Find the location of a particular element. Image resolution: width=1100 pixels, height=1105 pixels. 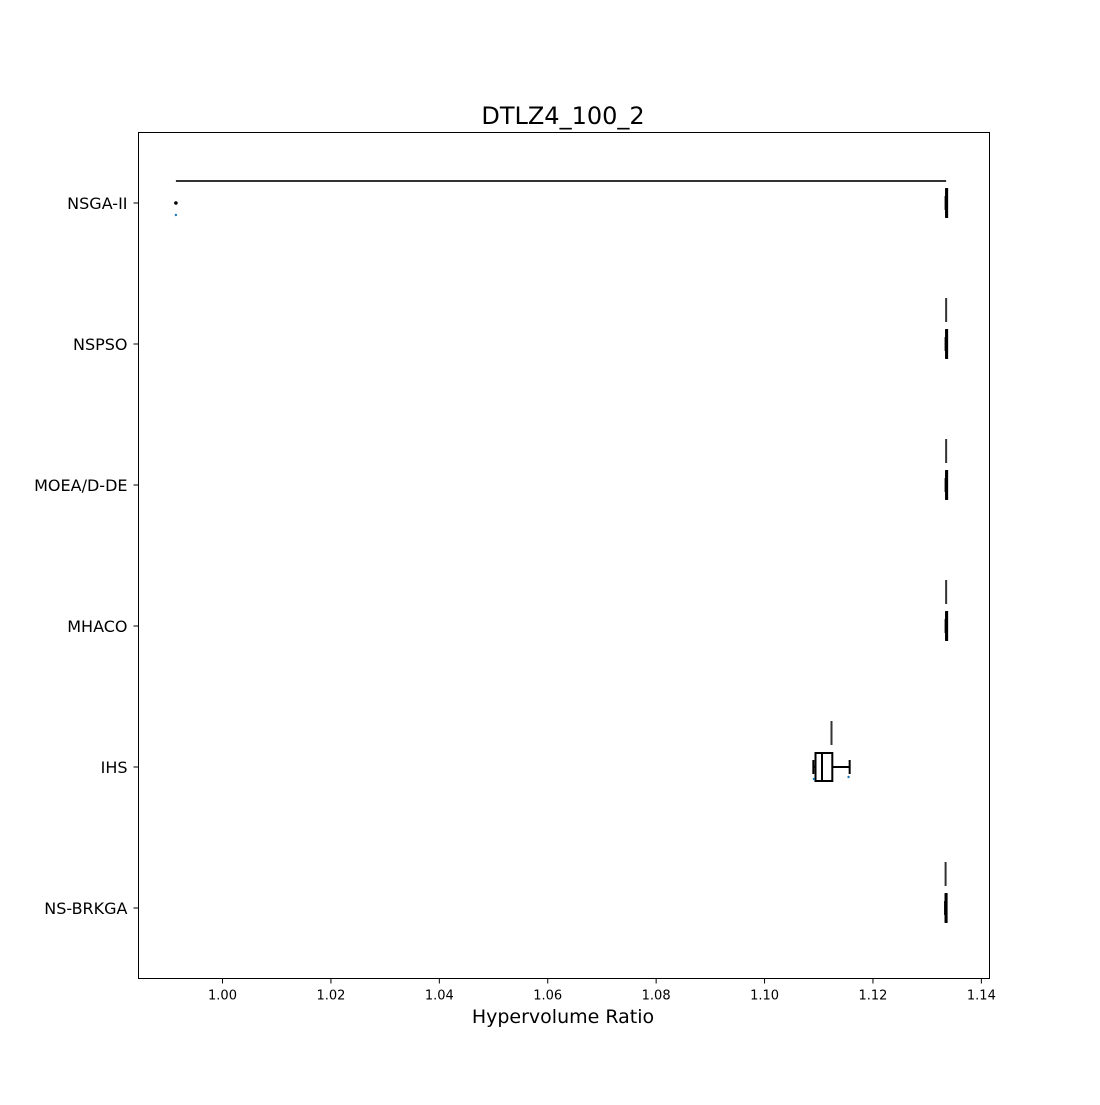

x-tick-label: 1.12 is located at coordinates (872, 996).